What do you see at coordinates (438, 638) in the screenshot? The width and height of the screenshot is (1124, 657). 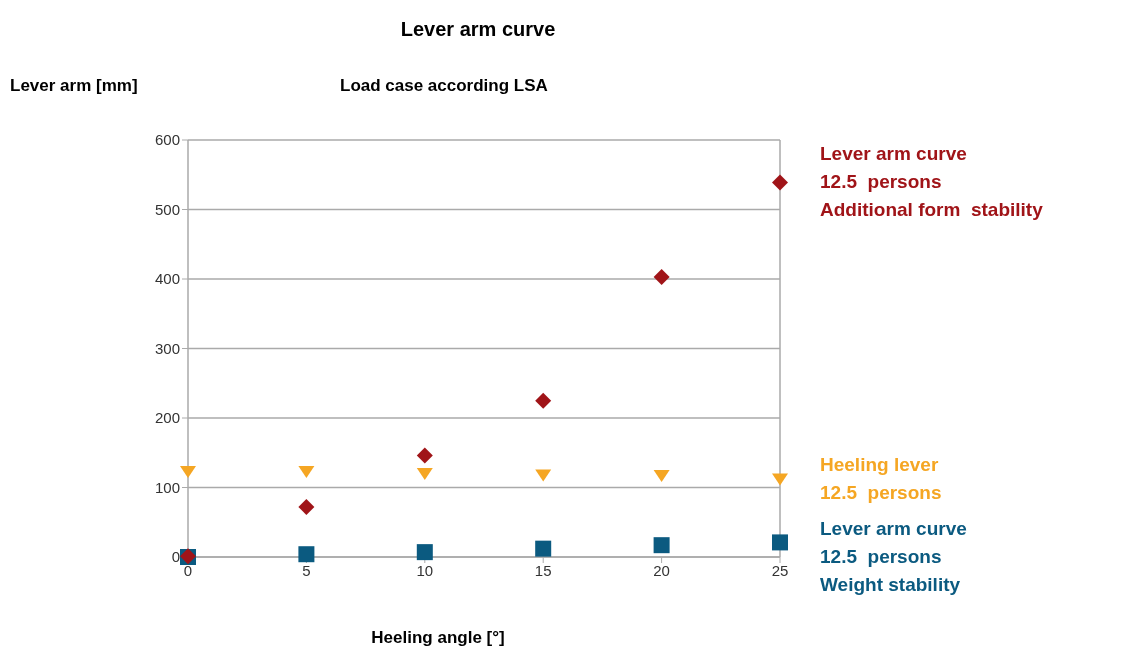 I see `x-axis-title: Heeling angle [°]` at bounding box center [438, 638].